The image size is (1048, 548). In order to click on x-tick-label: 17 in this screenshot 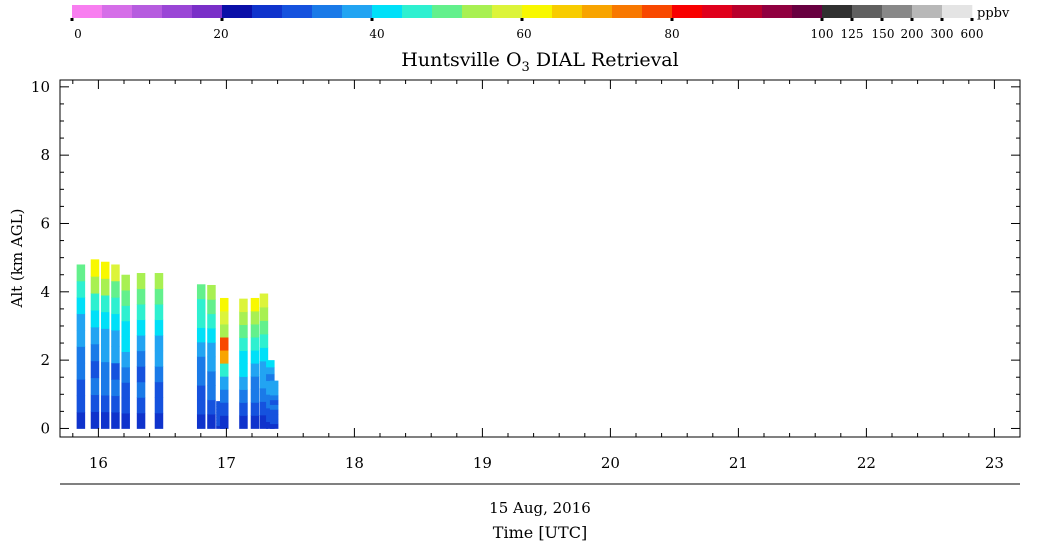, I will do `click(226, 463)`.